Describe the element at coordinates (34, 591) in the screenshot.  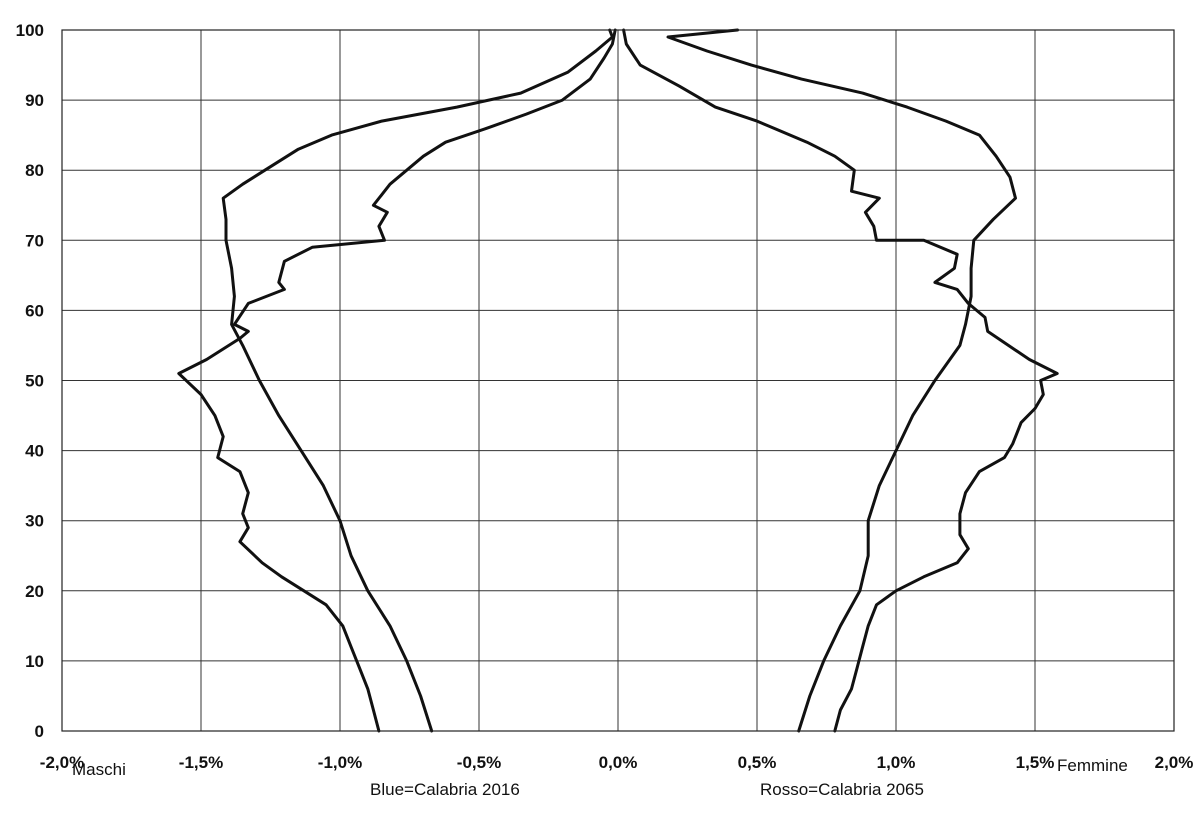
I see `y-tick-label: 20` at that location.